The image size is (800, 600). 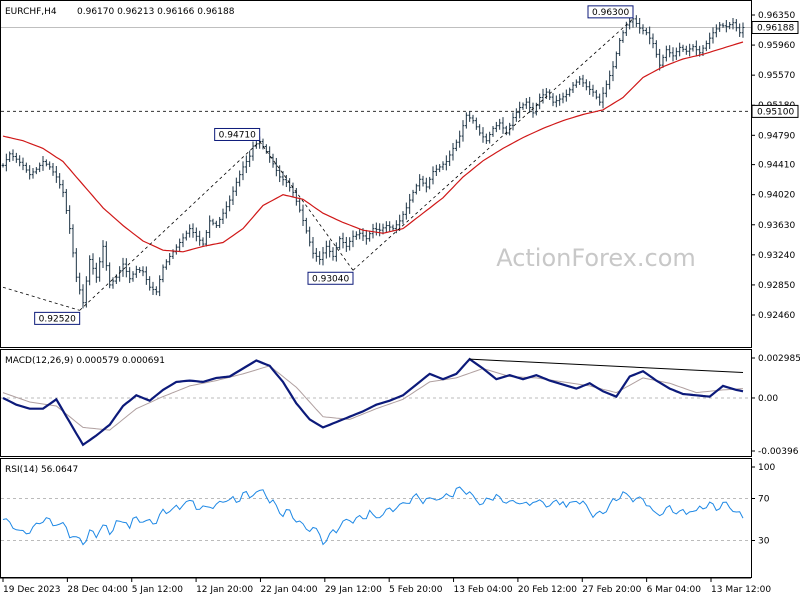 What do you see at coordinates (416, 590) in the screenshot?
I see `time-label-6: 5 Feb 20:00` at bounding box center [416, 590].